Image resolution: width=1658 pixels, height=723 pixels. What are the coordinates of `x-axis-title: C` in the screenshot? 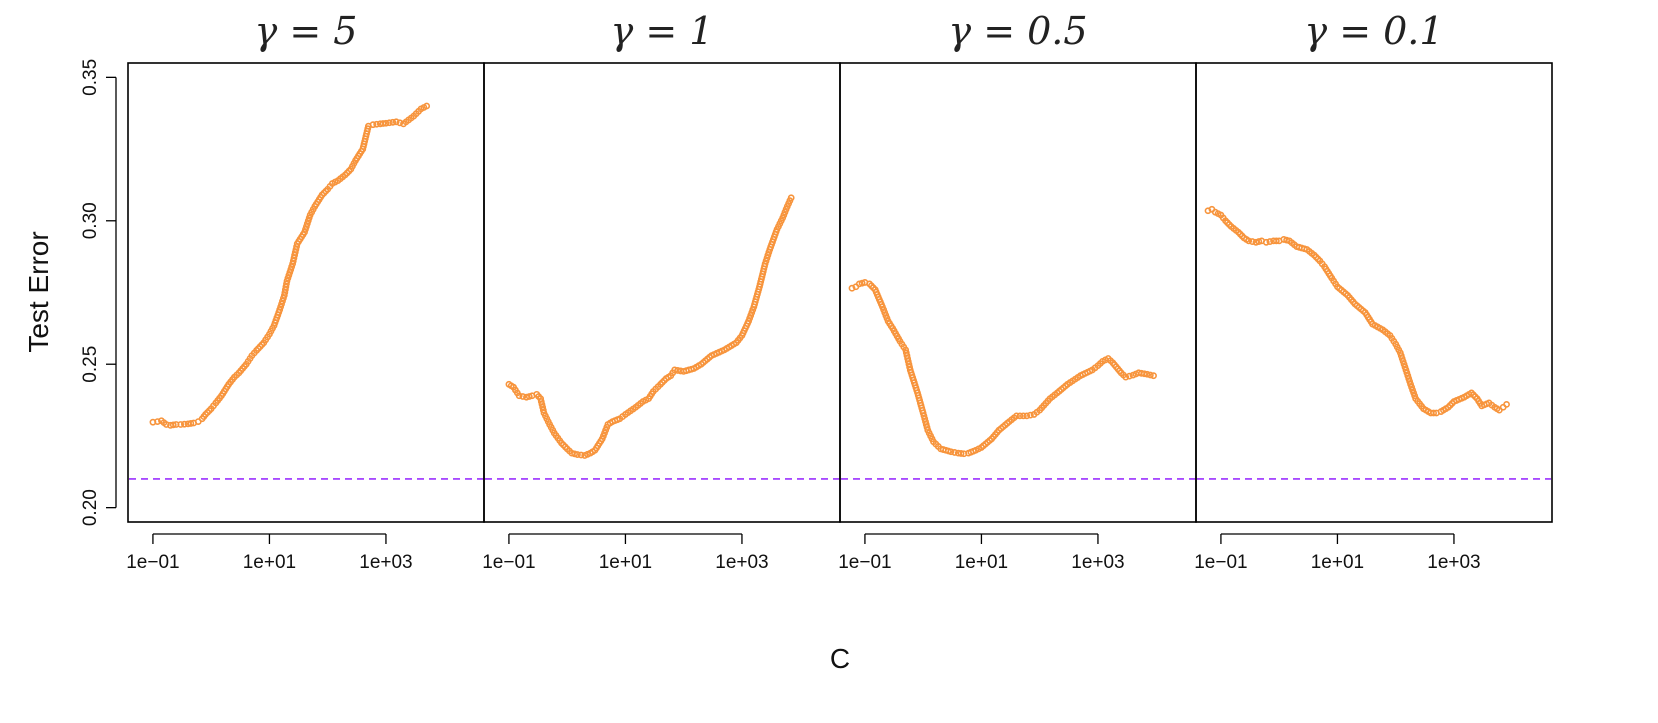 It's located at (840, 658).